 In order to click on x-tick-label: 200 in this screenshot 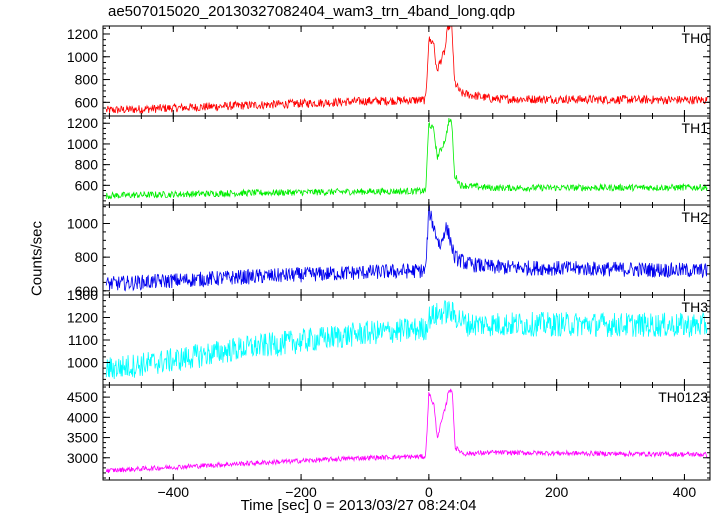, I will do `click(557, 492)`.